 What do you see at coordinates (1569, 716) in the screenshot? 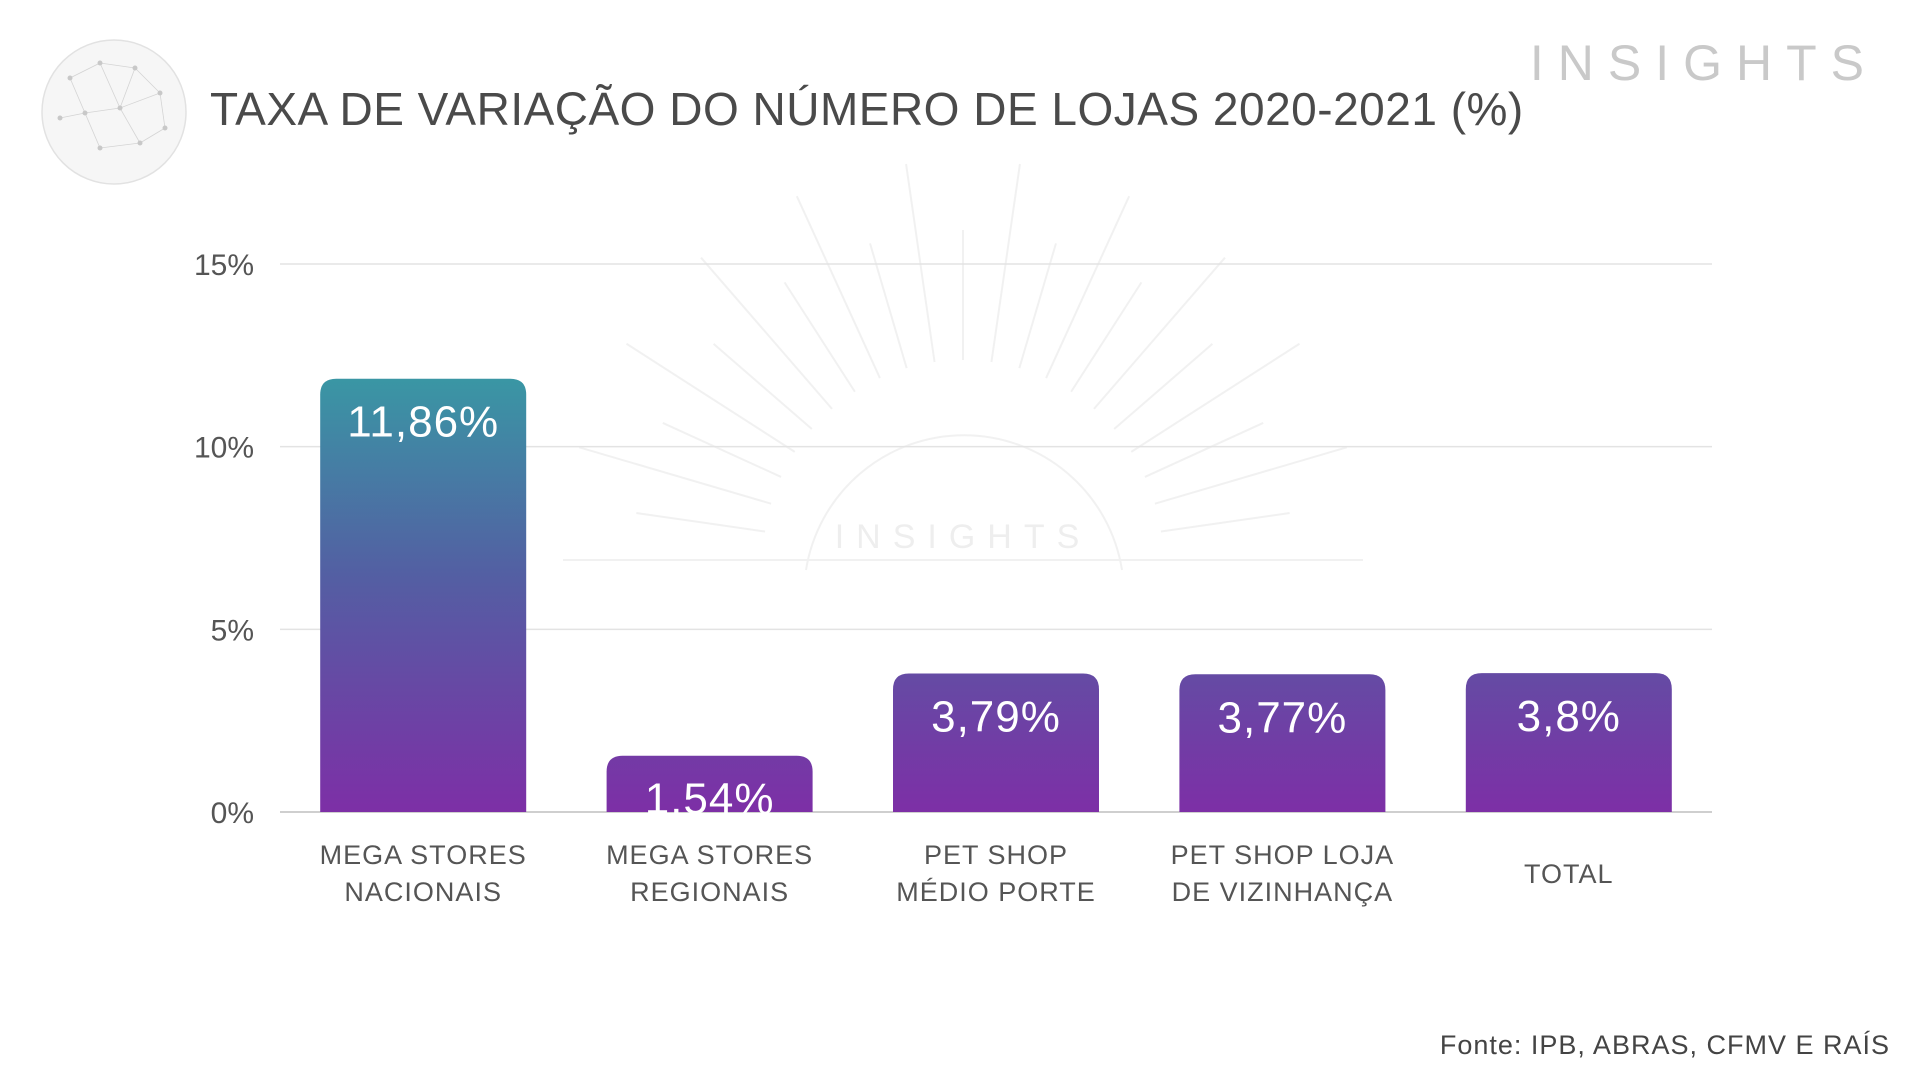
I see `data-label: 3,8%` at bounding box center [1569, 716].